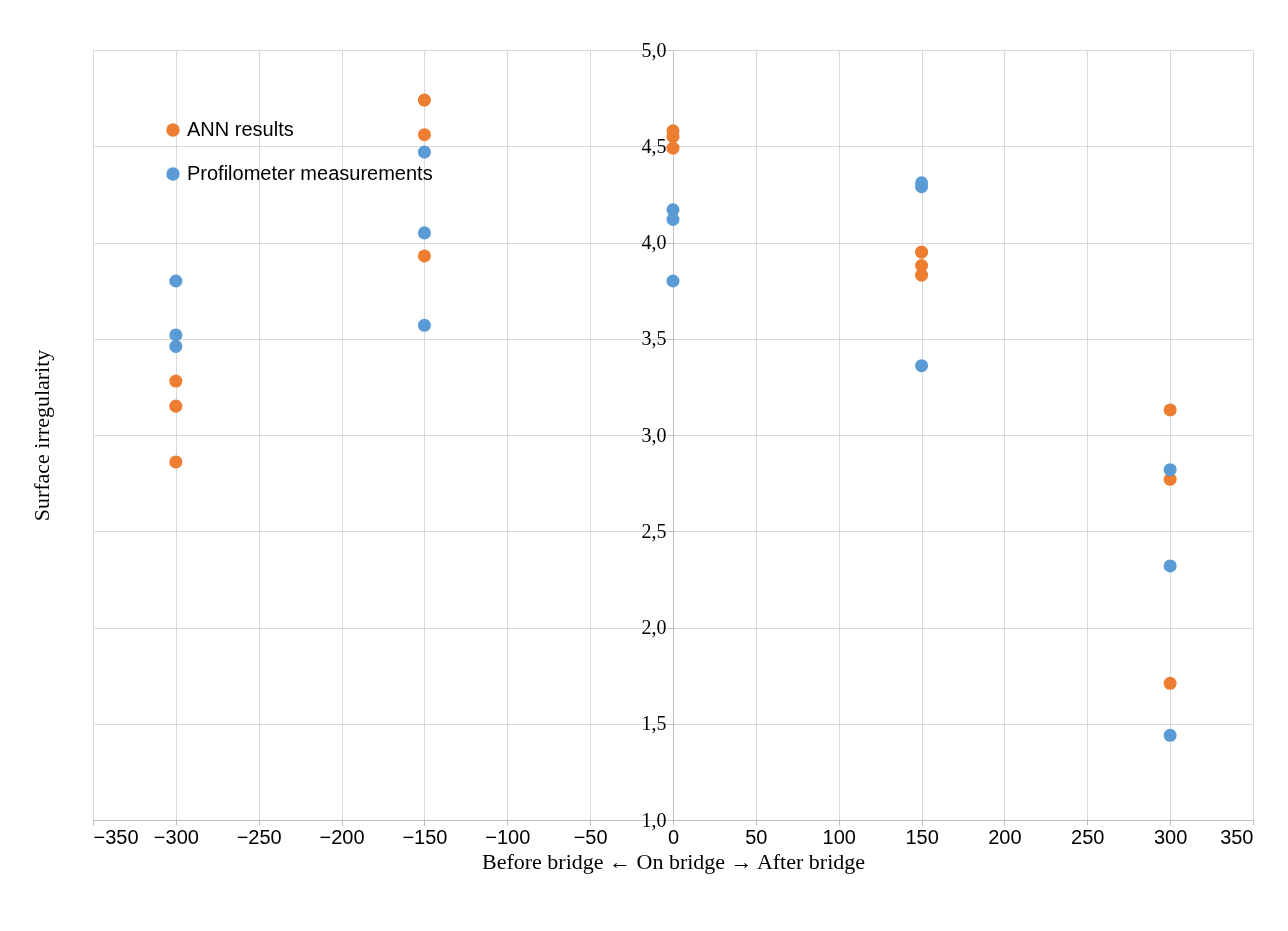  What do you see at coordinates (922, 836) in the screenshot?
I see `x-tick-label: 150` at bounding box center [922, 836].